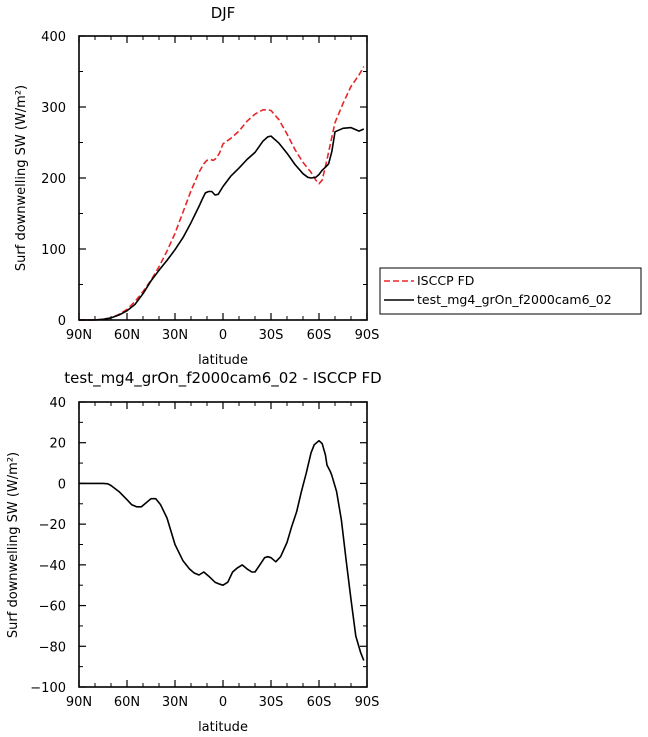  What do you see at coordinates (52, 647) in the screenshot?
I see `y-tick-label: −80` at bounding box center [52, 647].